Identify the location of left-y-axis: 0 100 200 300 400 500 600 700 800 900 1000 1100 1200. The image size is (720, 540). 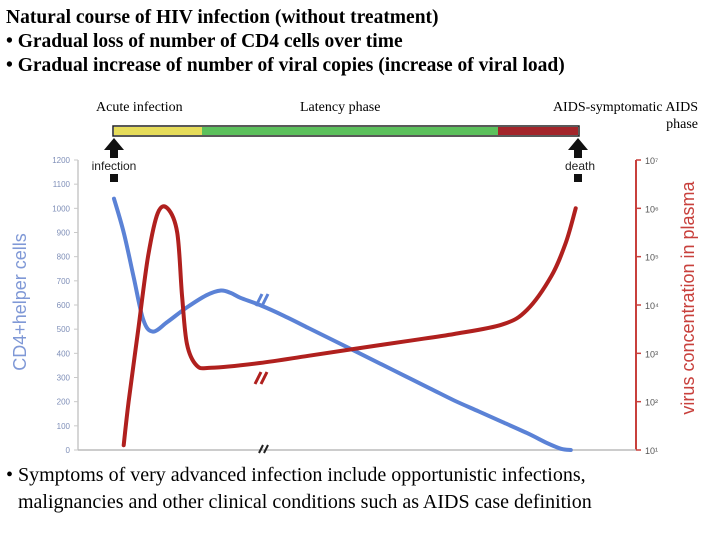
(65, 305).